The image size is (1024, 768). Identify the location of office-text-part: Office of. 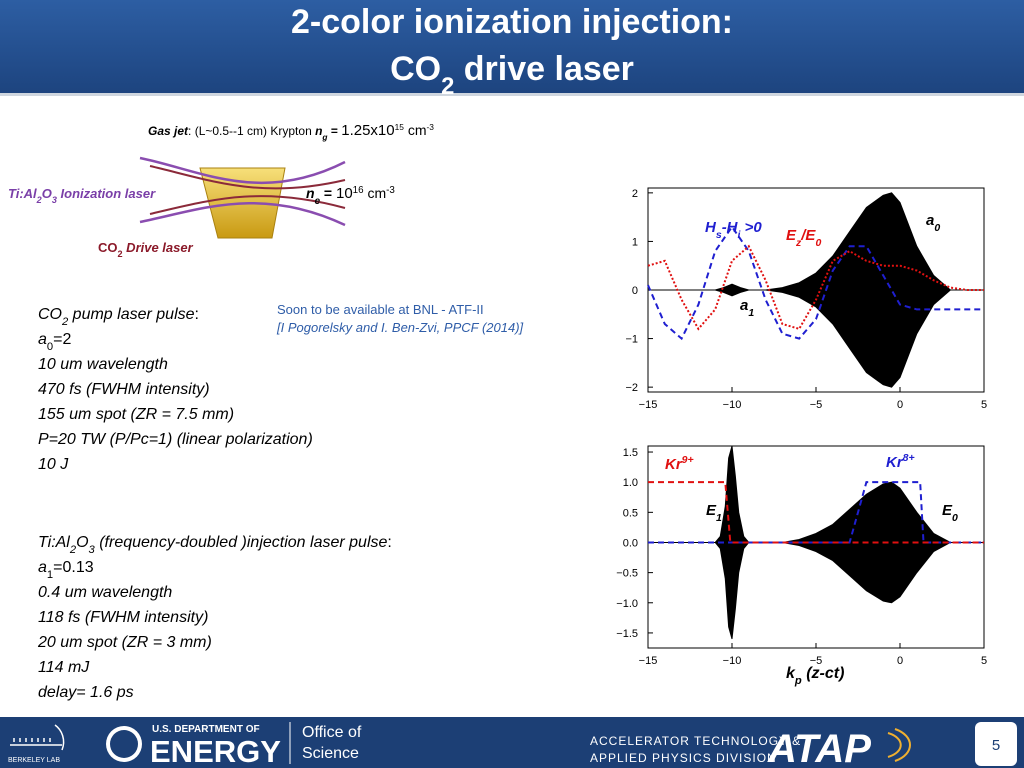
(332, 732).